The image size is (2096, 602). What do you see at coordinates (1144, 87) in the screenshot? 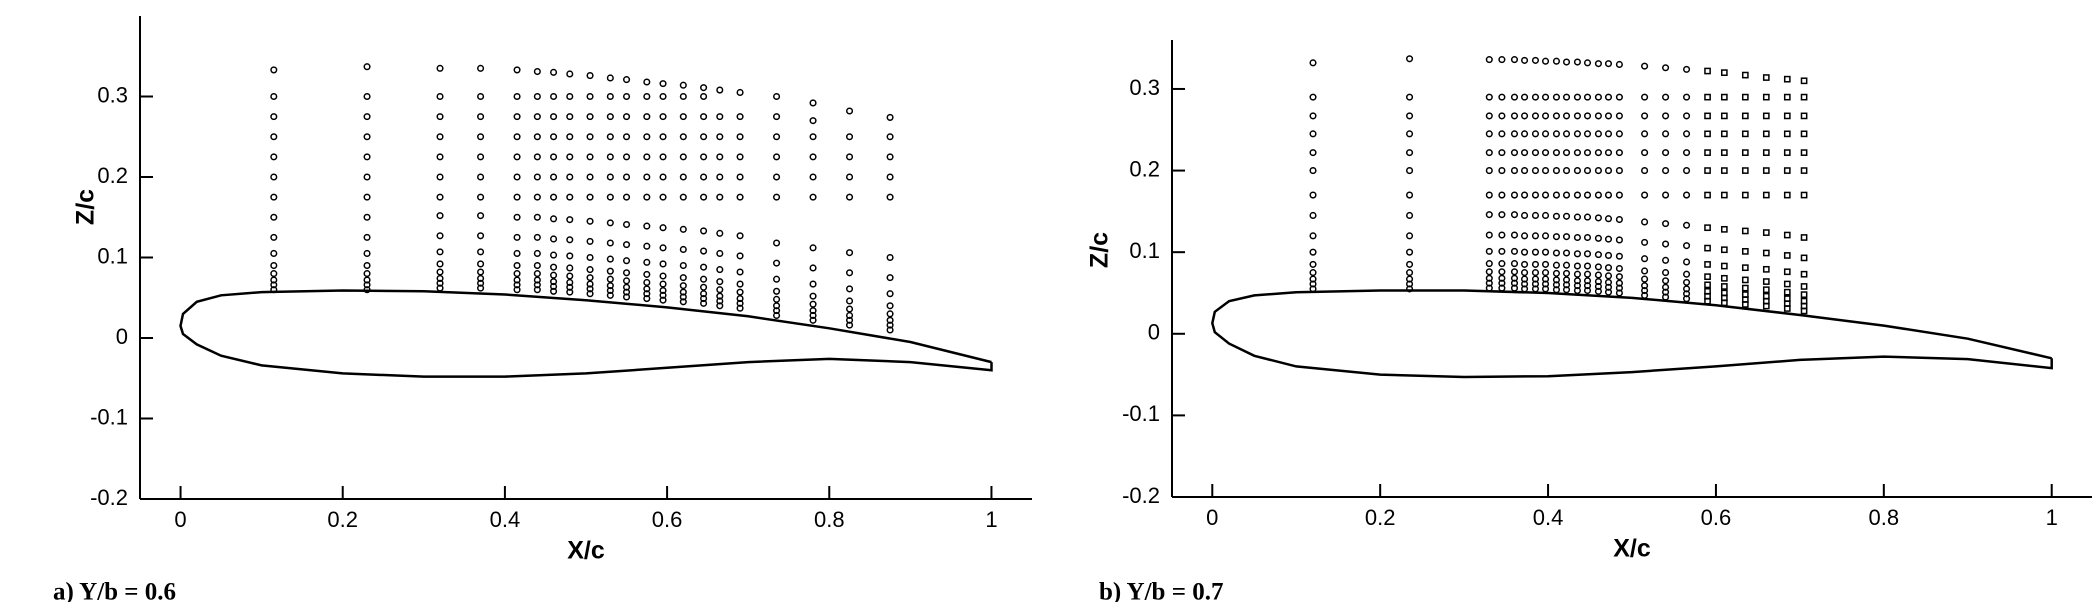
I see `y-tick-label: 0.3` at bounding box center [1144, 87].